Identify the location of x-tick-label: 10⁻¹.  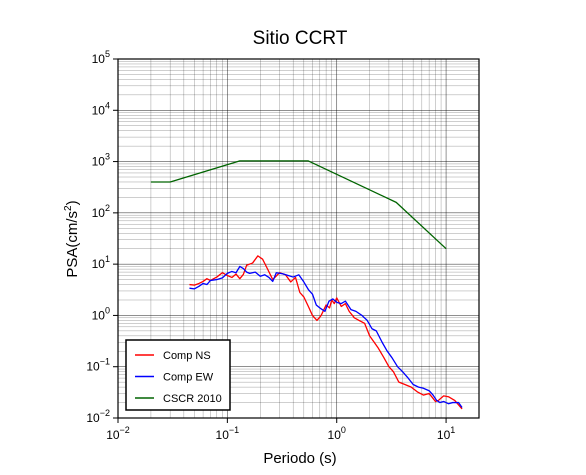
(228, 433).